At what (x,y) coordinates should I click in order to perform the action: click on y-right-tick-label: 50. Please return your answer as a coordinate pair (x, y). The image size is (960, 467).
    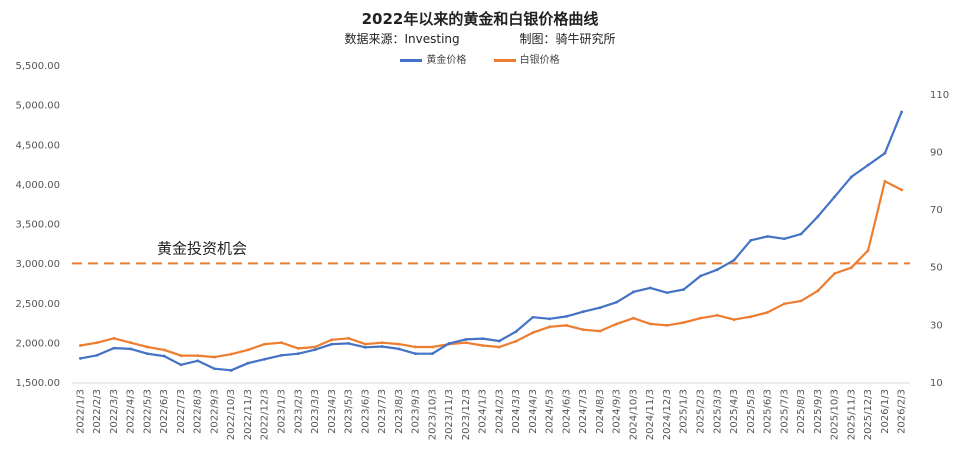
    Looking at the image, I should click on (936, 268).